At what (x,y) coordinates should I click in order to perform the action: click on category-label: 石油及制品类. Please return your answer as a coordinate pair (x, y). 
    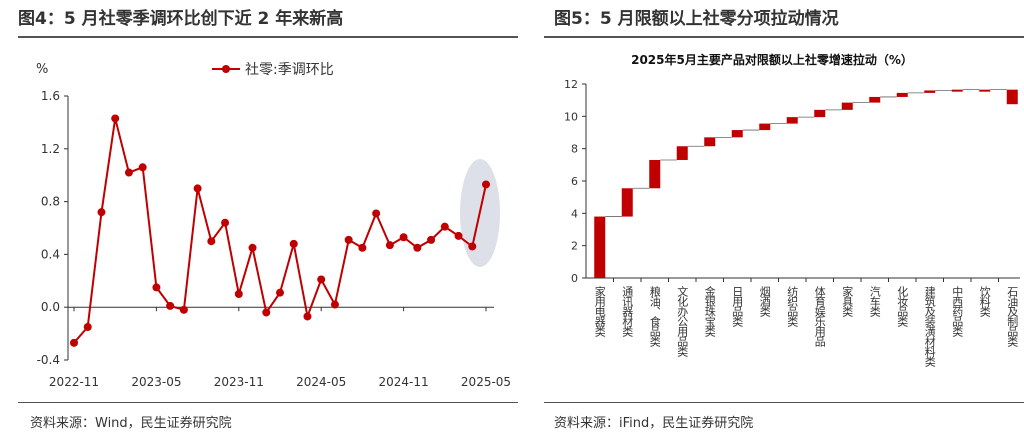
    Looking at the image, I should click on (1012, 317).